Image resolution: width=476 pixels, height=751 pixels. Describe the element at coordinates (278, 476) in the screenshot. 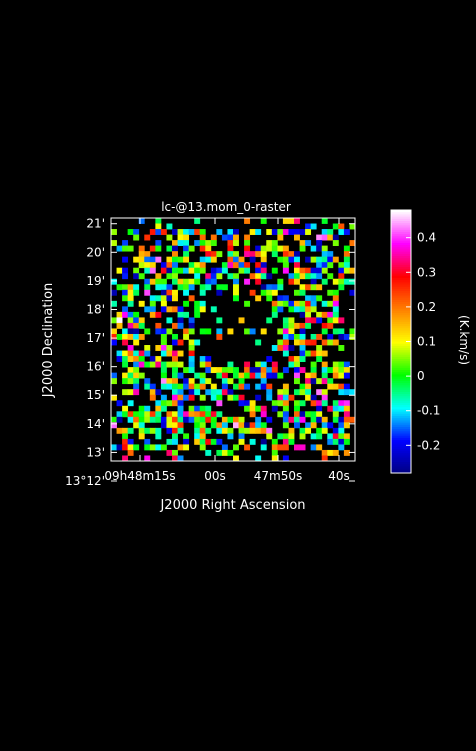

I see `x-tick-label: 47m50s` at that location.